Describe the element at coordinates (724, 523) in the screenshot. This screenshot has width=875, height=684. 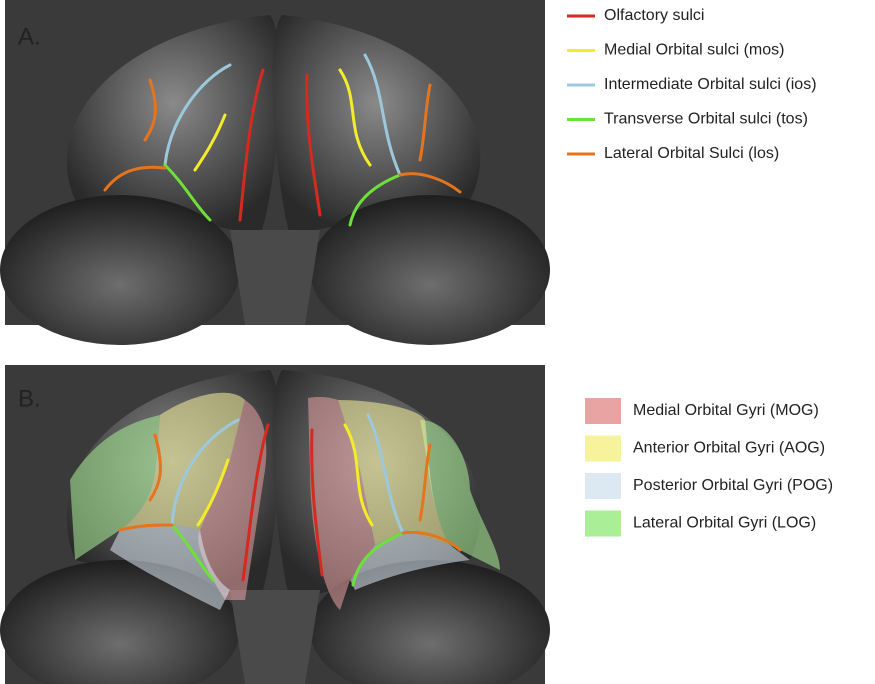
I see `legend-label: Lateral Orbital Gyri (LOG)` at that location.